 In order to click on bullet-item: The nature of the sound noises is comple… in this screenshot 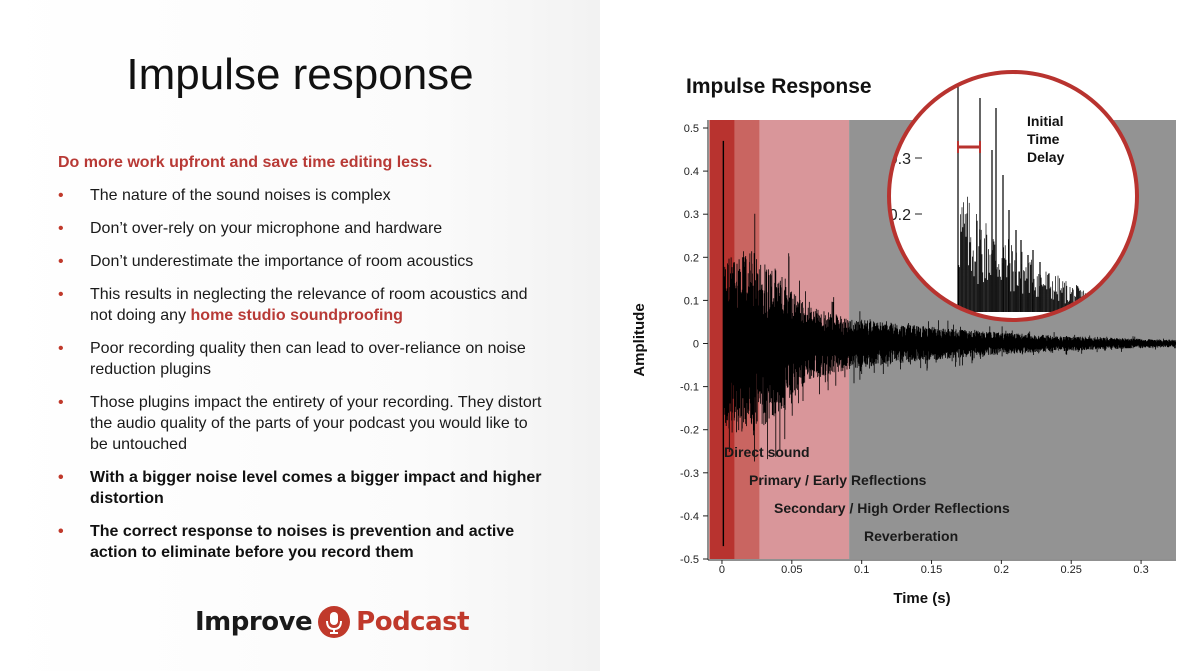, I will do `click(303, 195)`.